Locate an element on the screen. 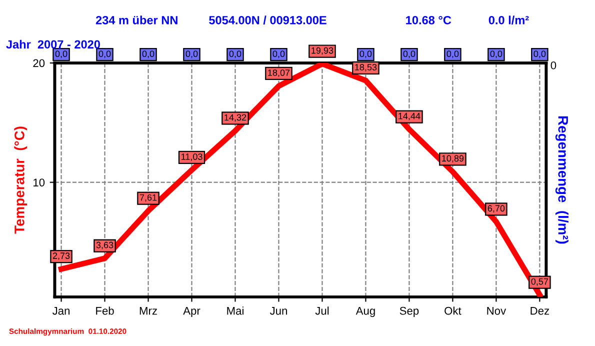 Image resolution: width=595 pixels, height=346 pixels. y2-axis-title: Regenmenge (l/m²) is located at coordinates (561, 180).